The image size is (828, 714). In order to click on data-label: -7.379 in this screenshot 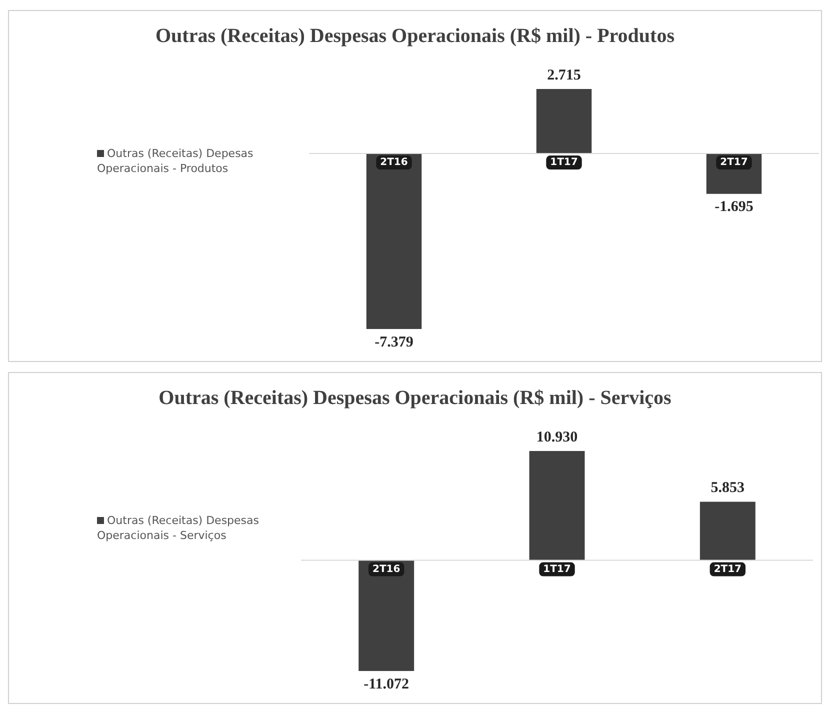, I will do `click(394, 342)`.